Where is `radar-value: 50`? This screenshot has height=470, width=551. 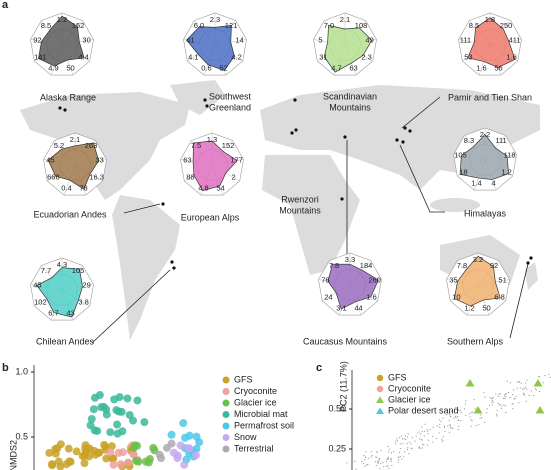
radar-value: 50 is located at coordinates (486, 307).